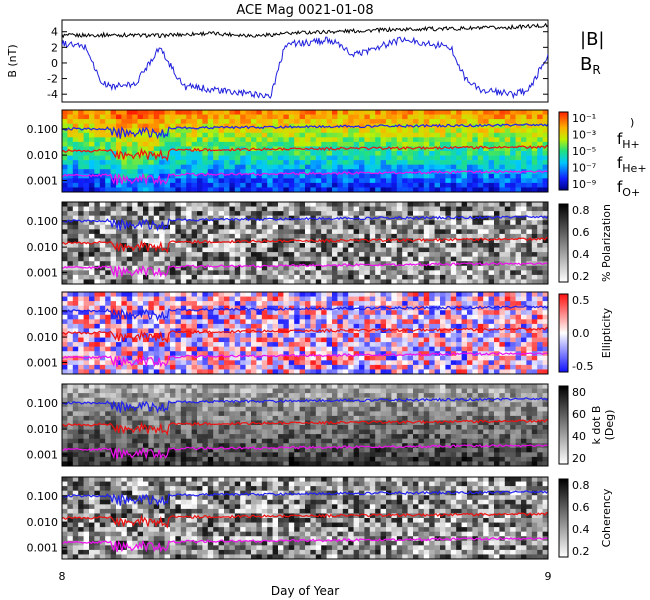 The height and width of the screenshot is (600, 650). I want to click on panel-magnetic-field: 420-2-4 B (nT) |B| BR, so click(305, 61).